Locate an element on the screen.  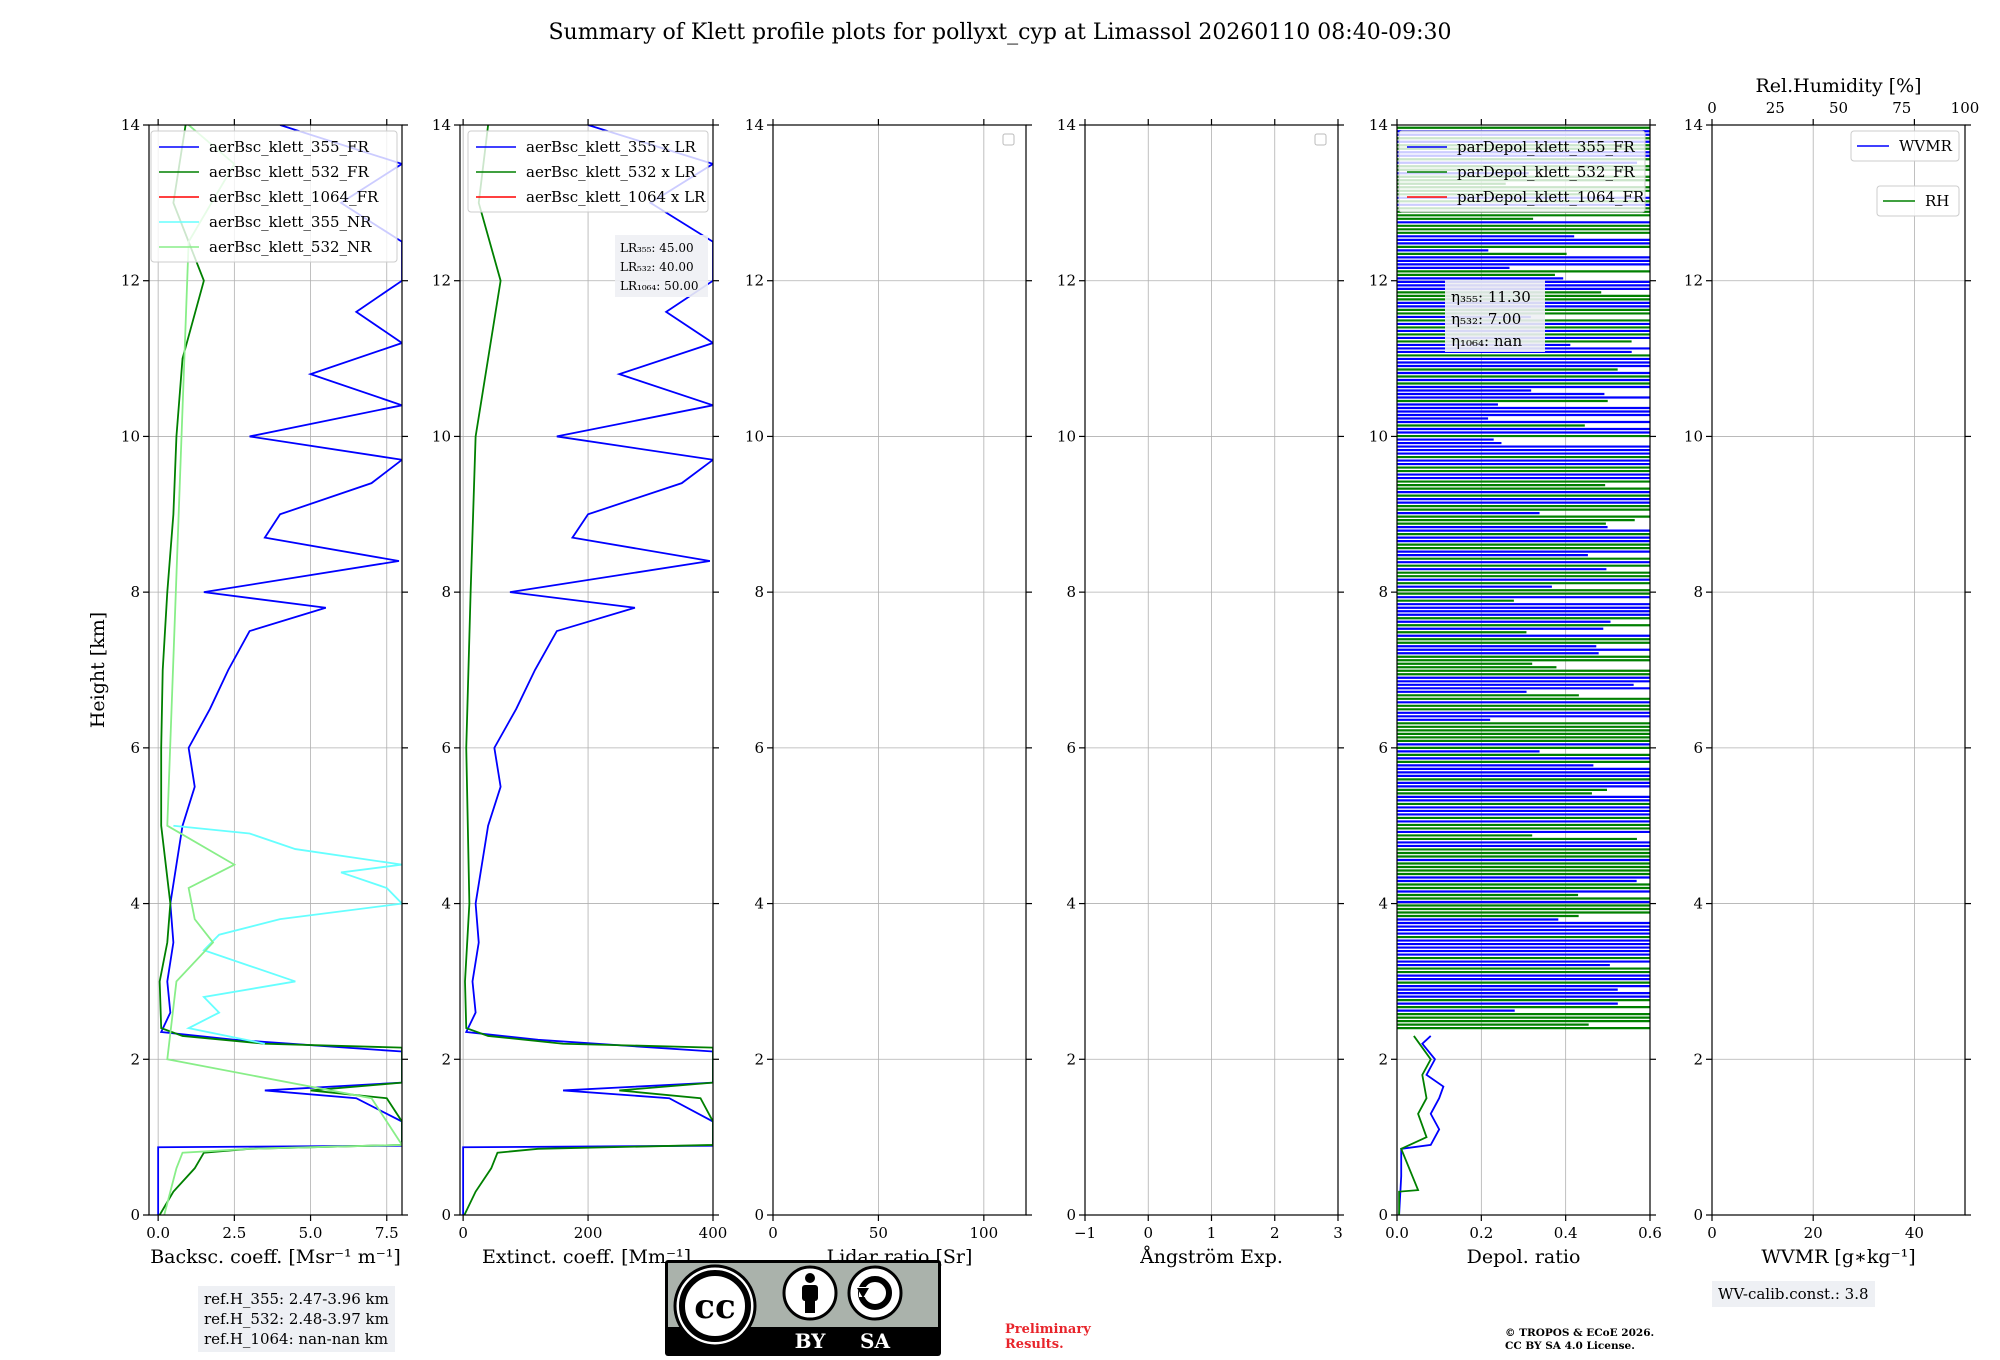
wv-calib-const: WV-calib.const.: 3.8 is located at coordinates (1793, 1294).